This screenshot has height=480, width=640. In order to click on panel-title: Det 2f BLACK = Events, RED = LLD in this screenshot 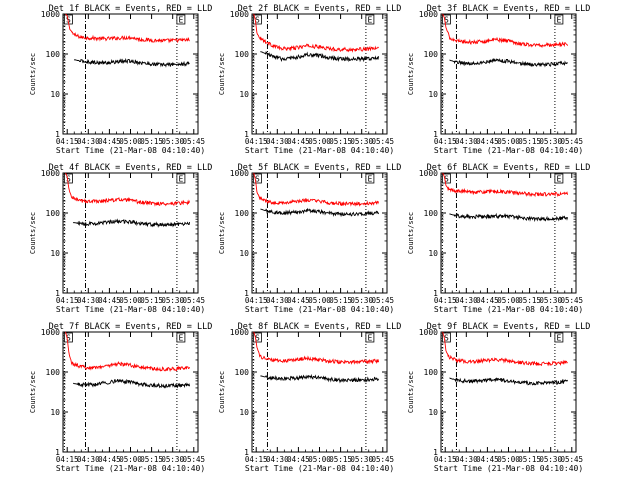, I will do `click(320, 9)`.